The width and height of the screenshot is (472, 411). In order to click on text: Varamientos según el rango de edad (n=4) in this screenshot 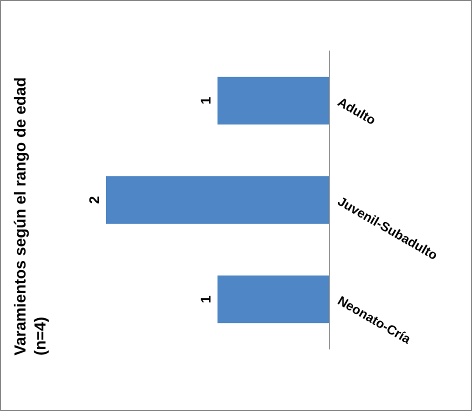, I will do `click(31, 214)`.